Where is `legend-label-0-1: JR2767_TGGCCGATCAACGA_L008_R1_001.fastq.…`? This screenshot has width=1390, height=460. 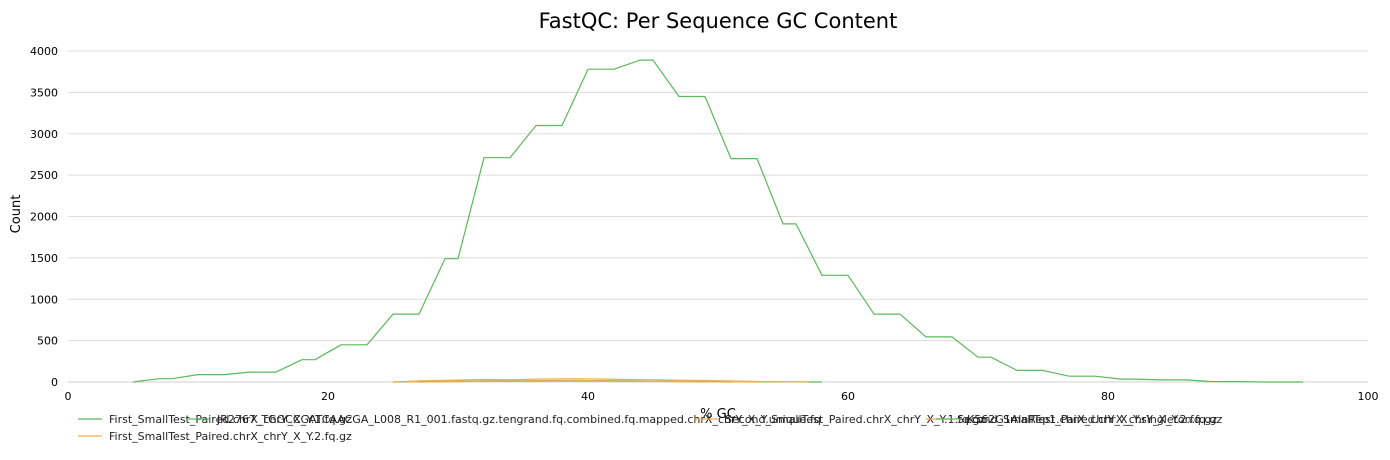
legend-label-0-1: JR2767_TGGCCGATCAACGA_L008_R1_001.fastq.… is located at coordinates (518, 419).